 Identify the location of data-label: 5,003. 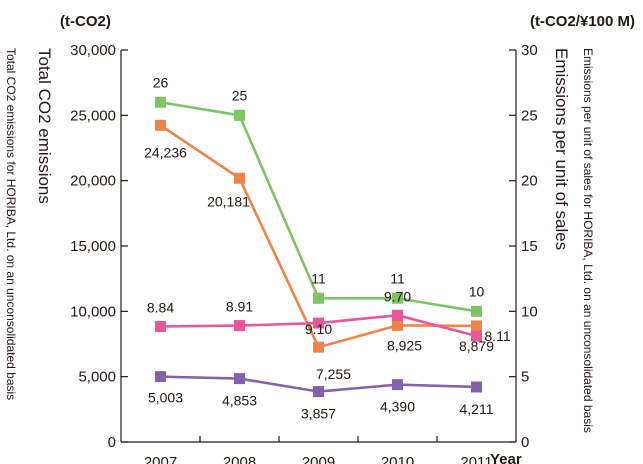
(165, 398).